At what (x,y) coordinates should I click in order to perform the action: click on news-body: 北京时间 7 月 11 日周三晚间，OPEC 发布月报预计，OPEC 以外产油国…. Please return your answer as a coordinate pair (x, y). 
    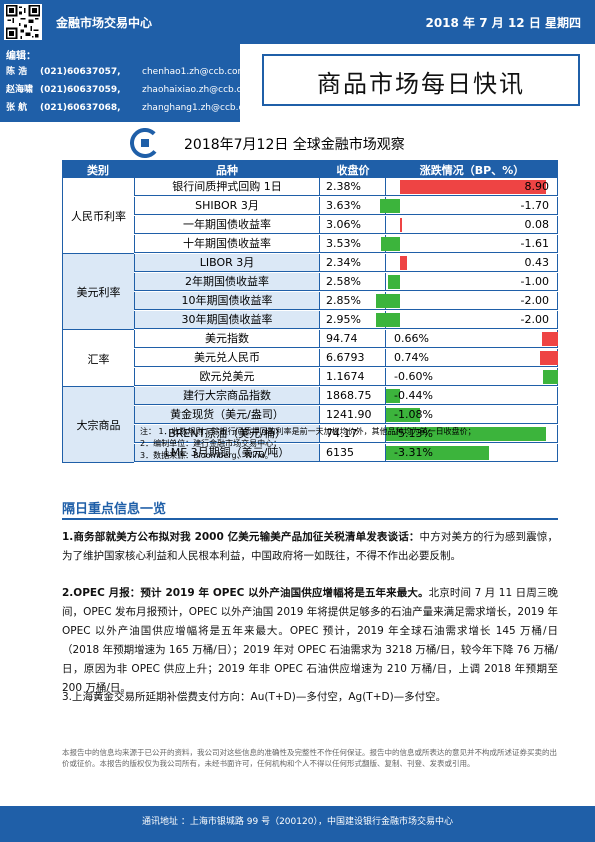
    Looking at the image, I should click on (310, 640).